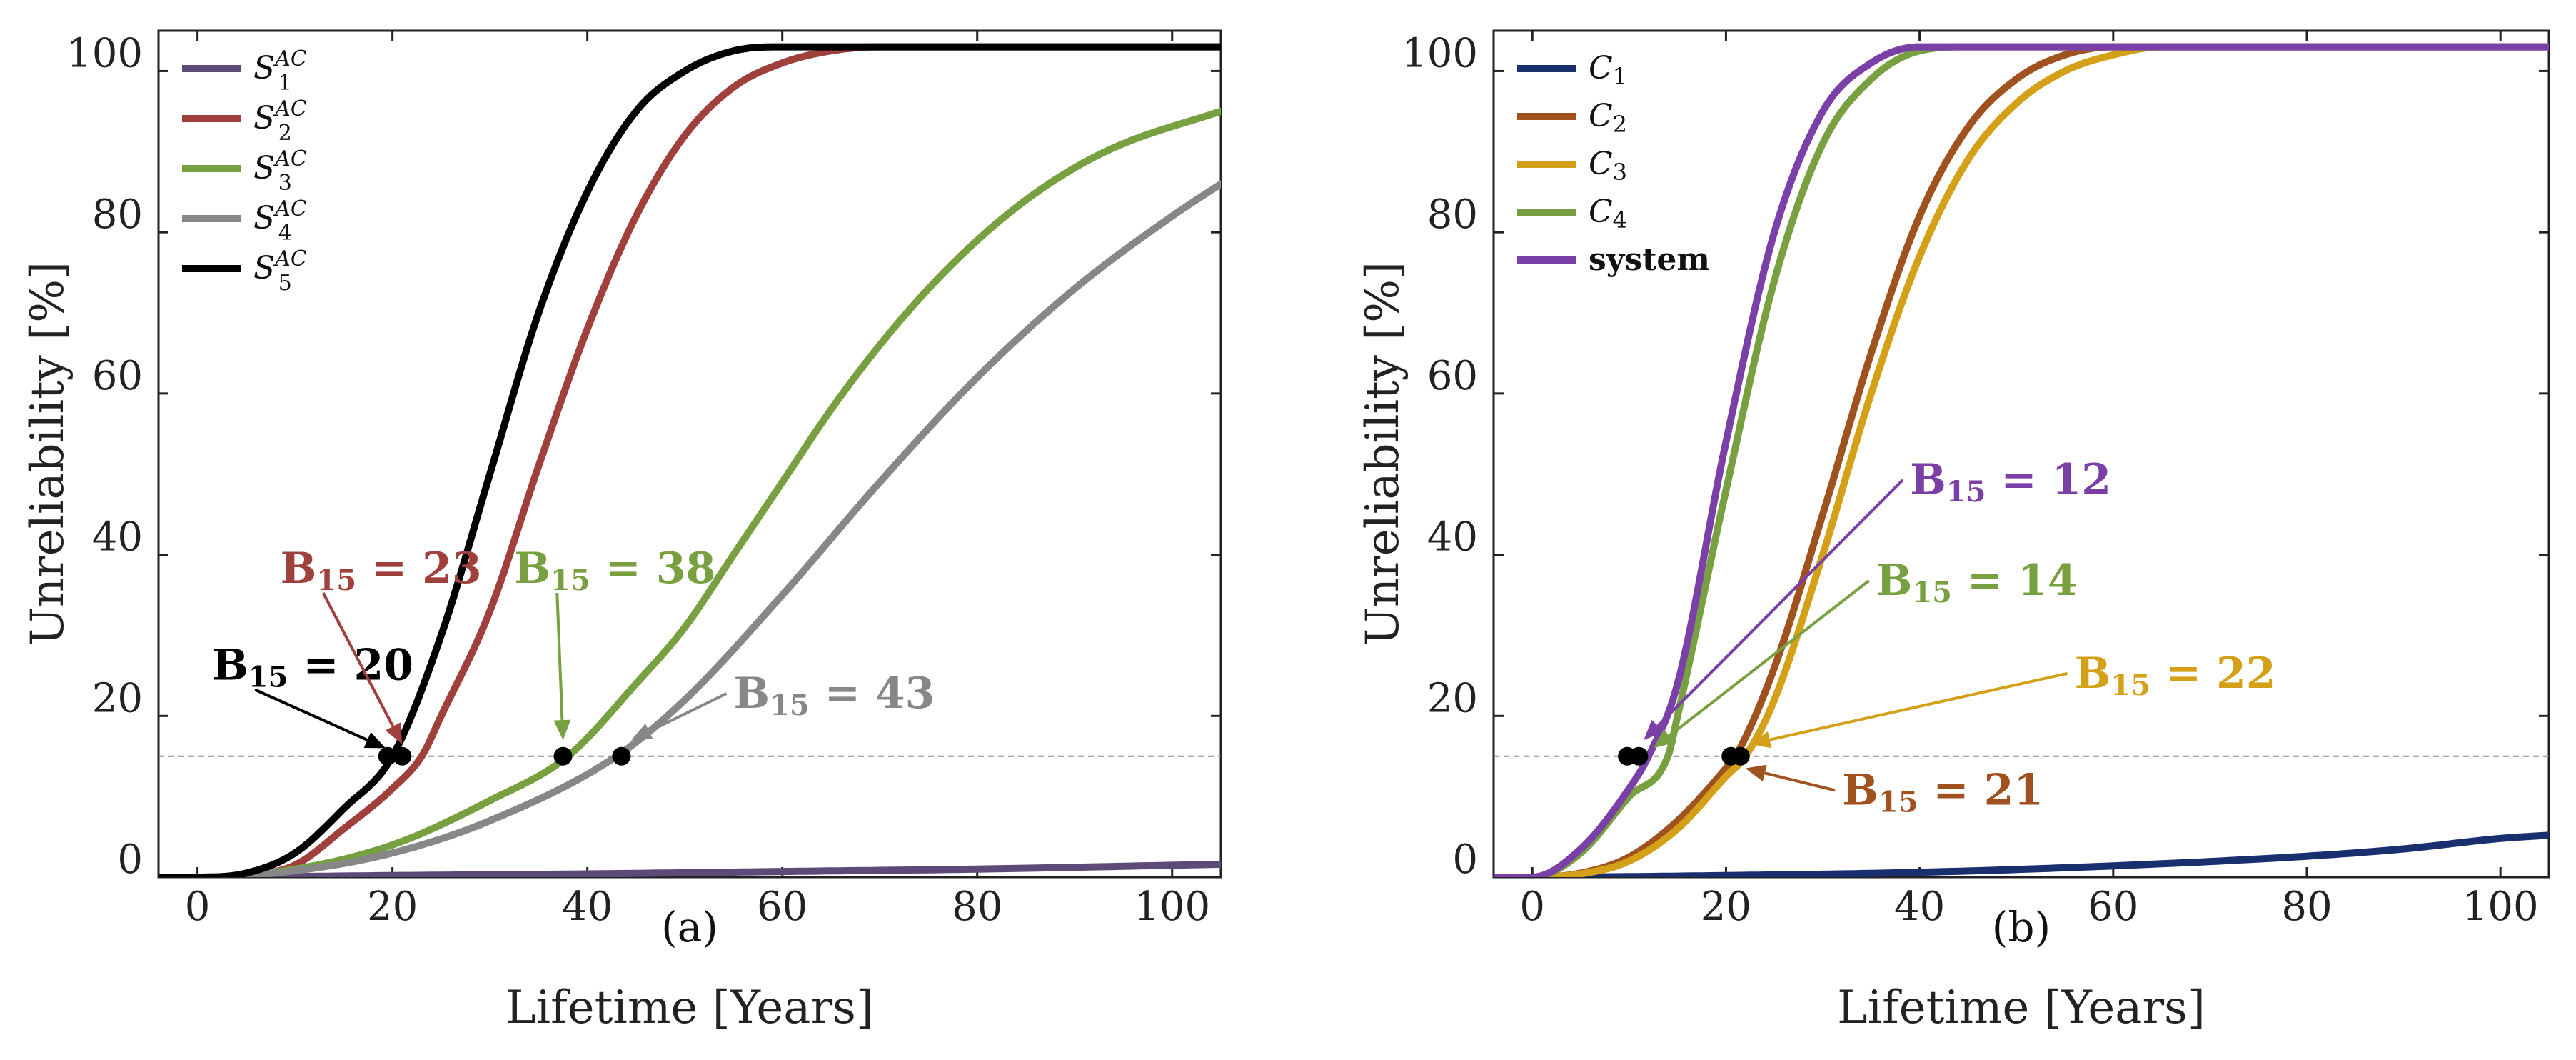 The width and height of the screenshot is (2576, 1060). I want to click on b15-annotation: B15 = 21, so click(1942, 792).